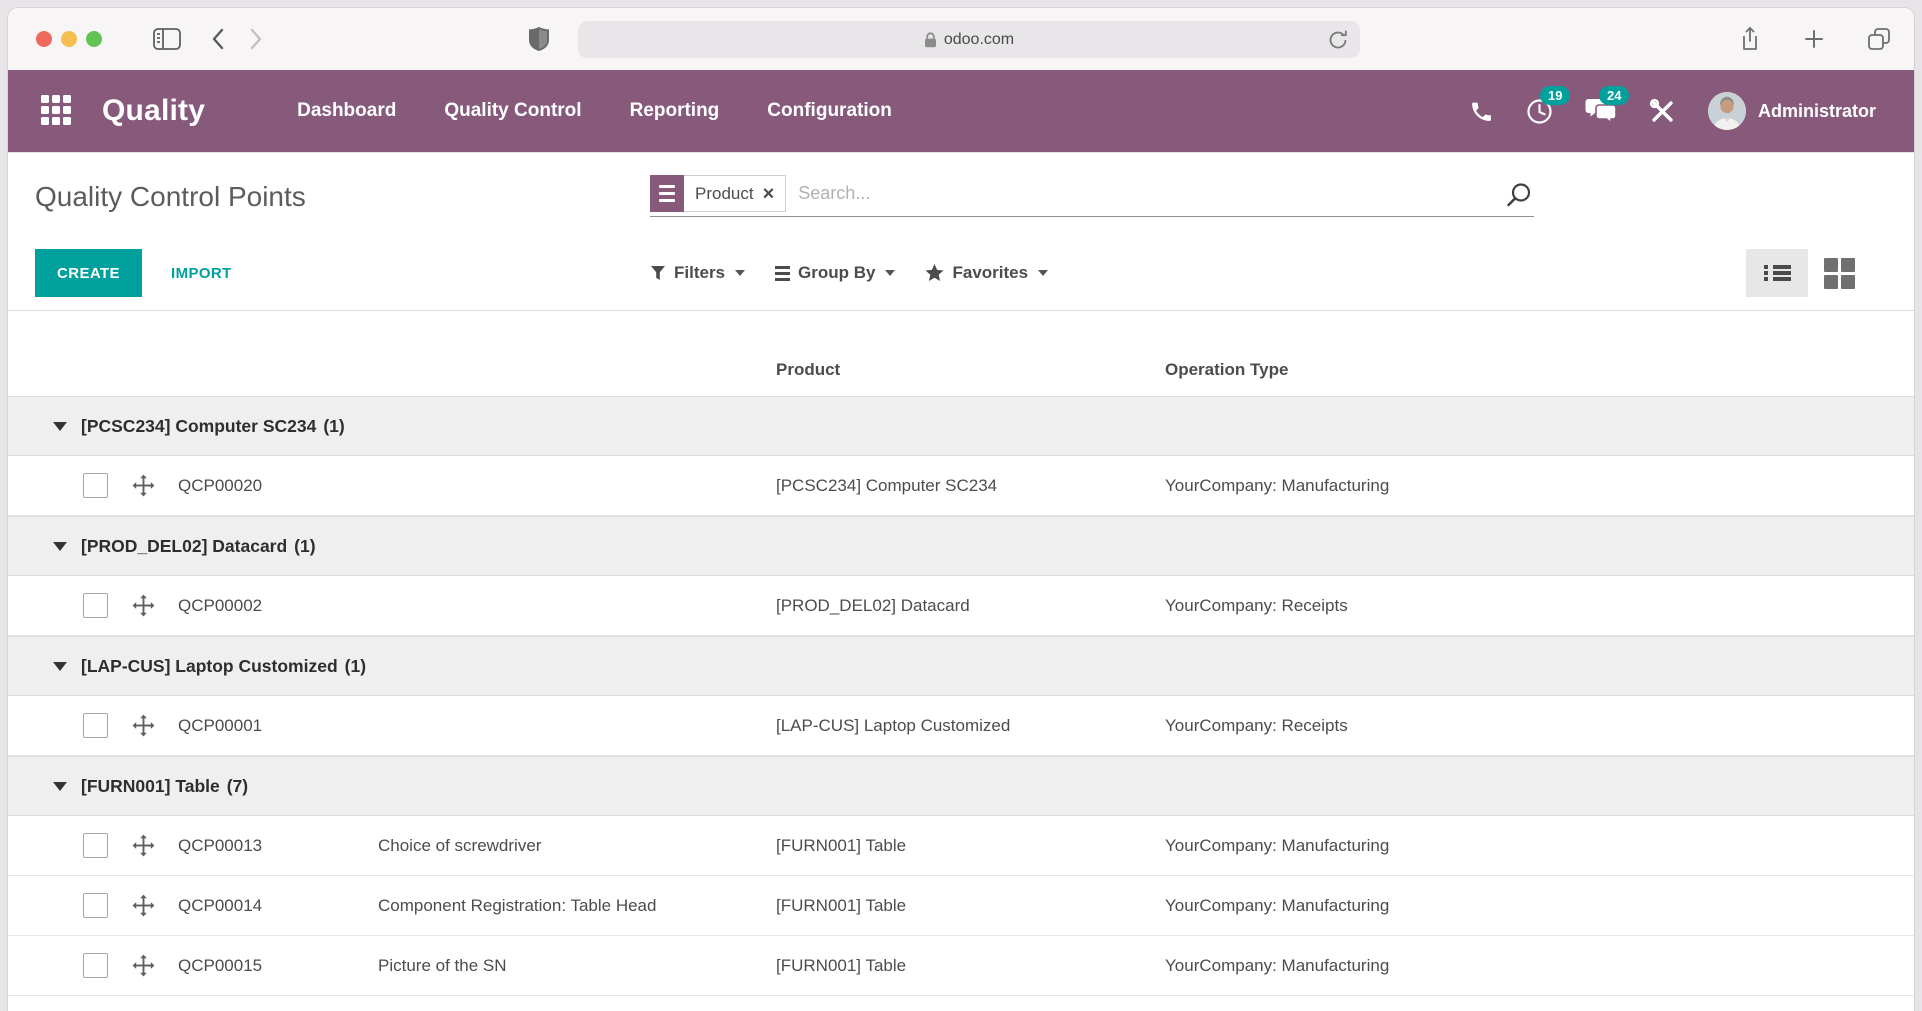 This screenshot has width=1922, height=1011. I want to click on window-controls, so click(73, 39).